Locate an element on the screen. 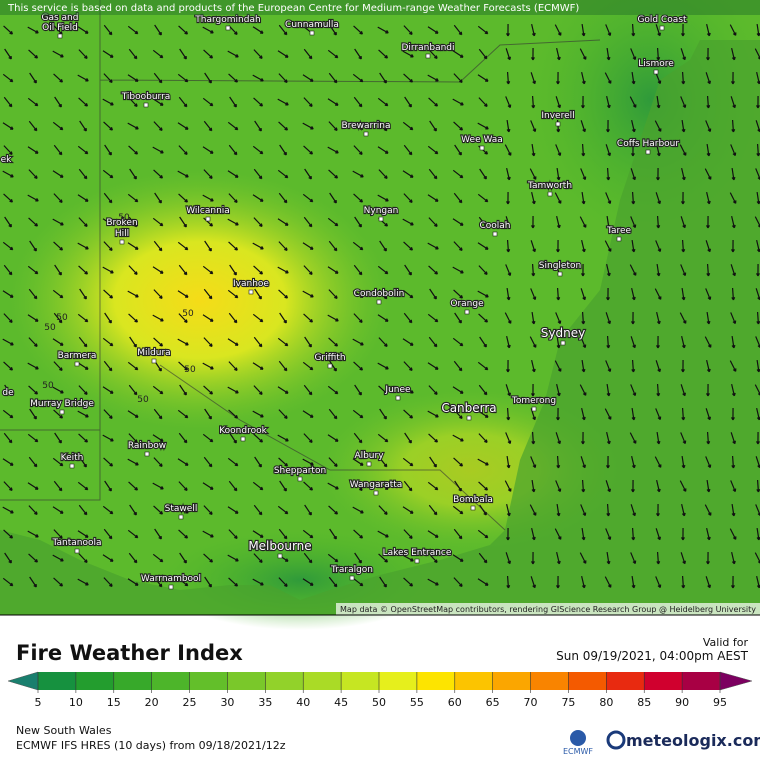  scale-tick-label: 40 is located at coordinates (303, 702).